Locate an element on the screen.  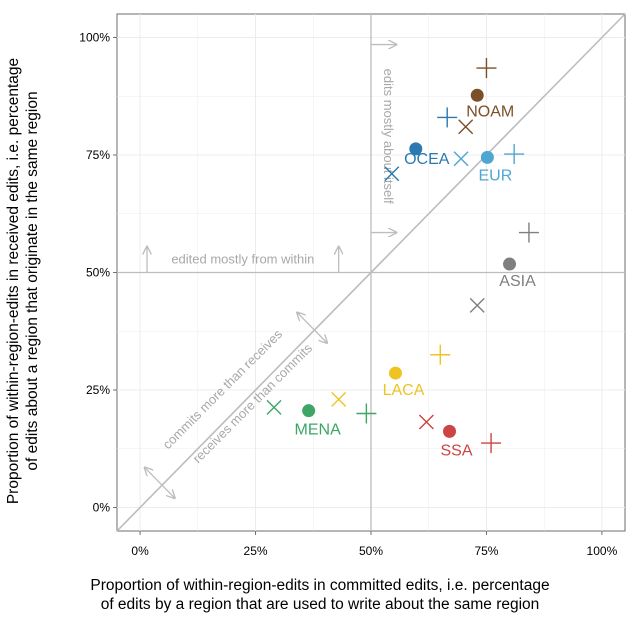
y-tick-label: 75% is located at coordinates (98, 155).